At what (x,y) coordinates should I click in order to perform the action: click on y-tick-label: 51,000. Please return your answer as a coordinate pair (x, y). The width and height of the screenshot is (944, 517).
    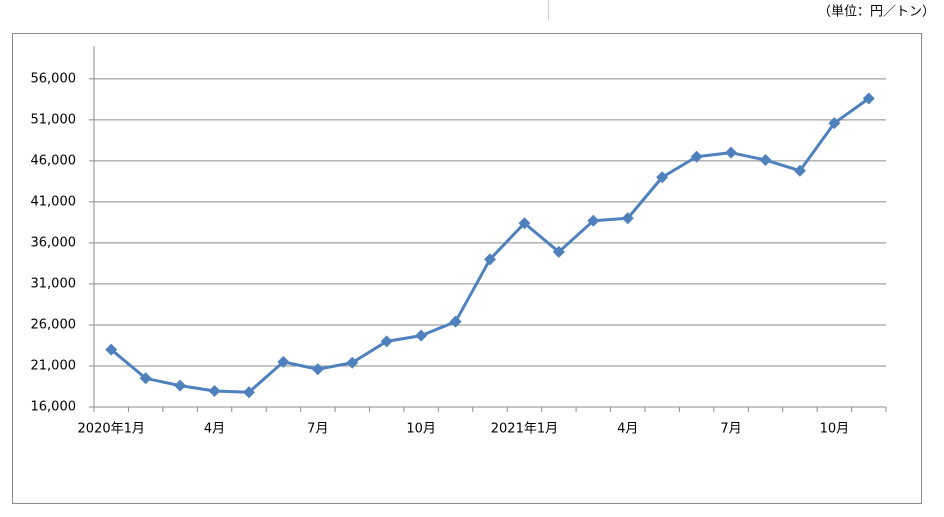
    Looking at the image, I should click on (54, 119).